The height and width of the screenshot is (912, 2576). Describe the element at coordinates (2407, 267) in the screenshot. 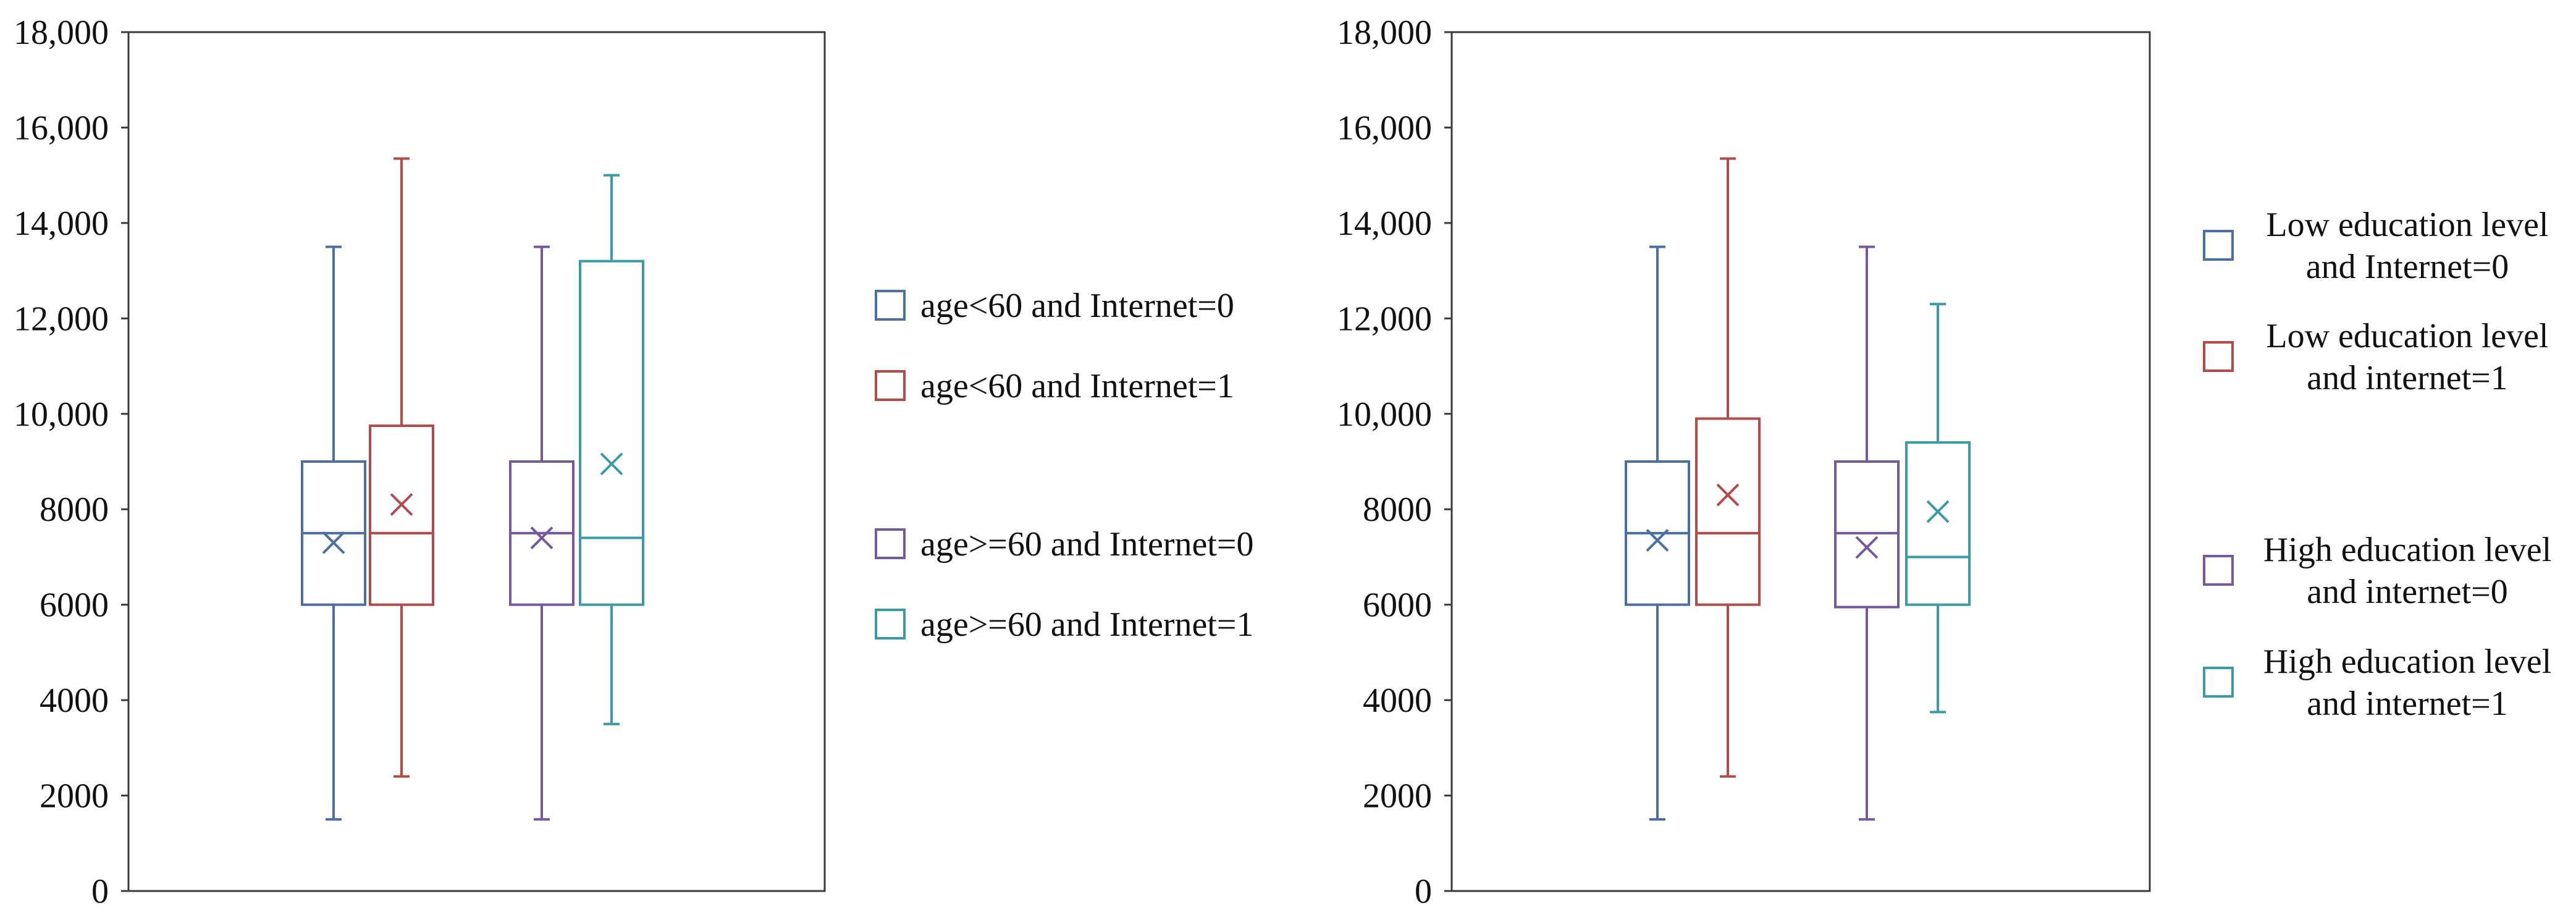

I see `legend-label-line: and Internet=0` at that location.